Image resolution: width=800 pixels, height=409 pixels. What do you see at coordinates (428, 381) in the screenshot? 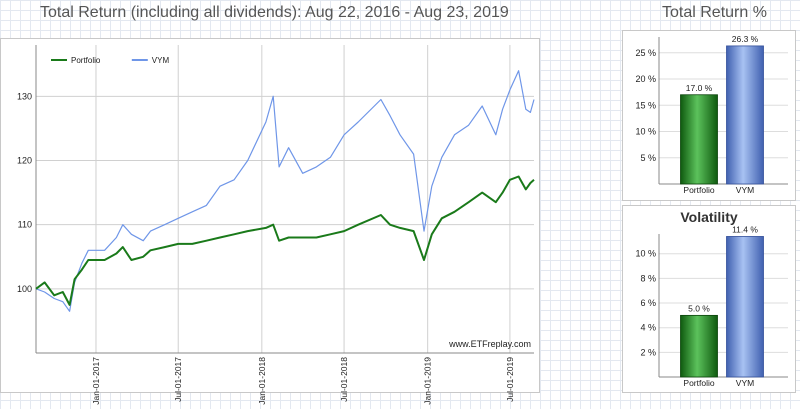
I see `x-tick-label: Jan-01-2019` at bounding box center [428, 381].